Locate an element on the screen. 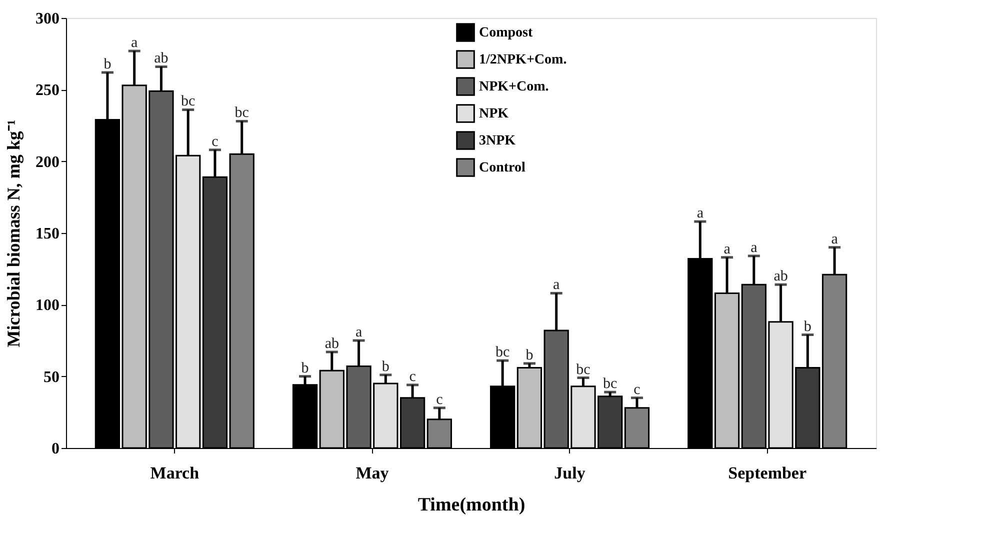 The height and width of the screenshot is (554, 996). x-tick-label: March is located at coordinates (175, 473).